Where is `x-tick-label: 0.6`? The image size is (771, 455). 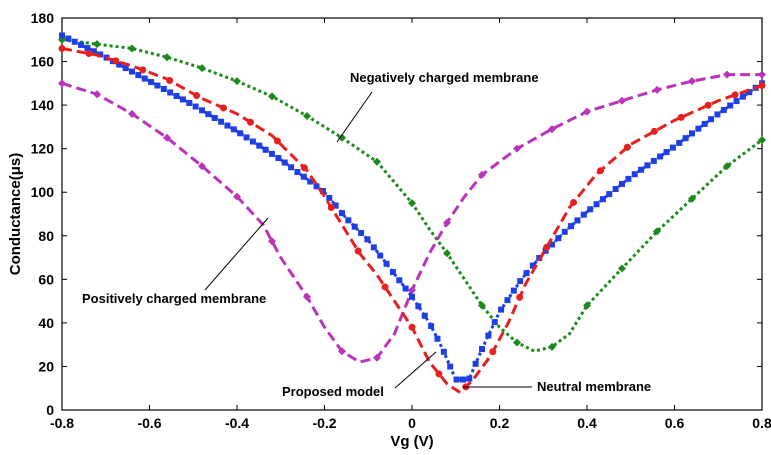 x-tick-label: 0.6 is located at coordinates (675, 423).